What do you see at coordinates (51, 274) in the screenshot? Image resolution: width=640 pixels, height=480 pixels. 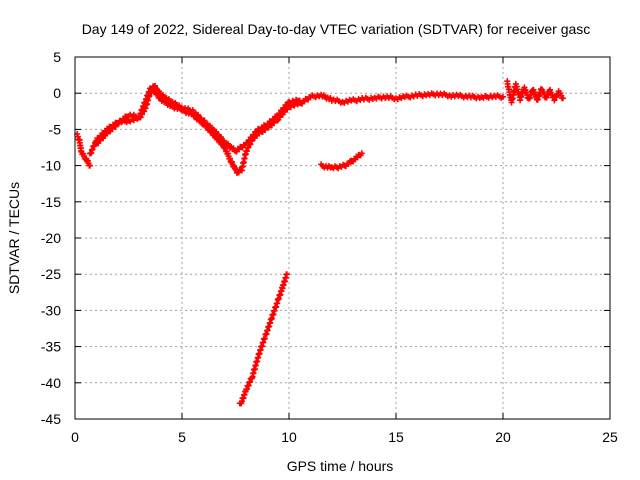 I see `y-tick-label: -25` at bounding box center [51, 274].